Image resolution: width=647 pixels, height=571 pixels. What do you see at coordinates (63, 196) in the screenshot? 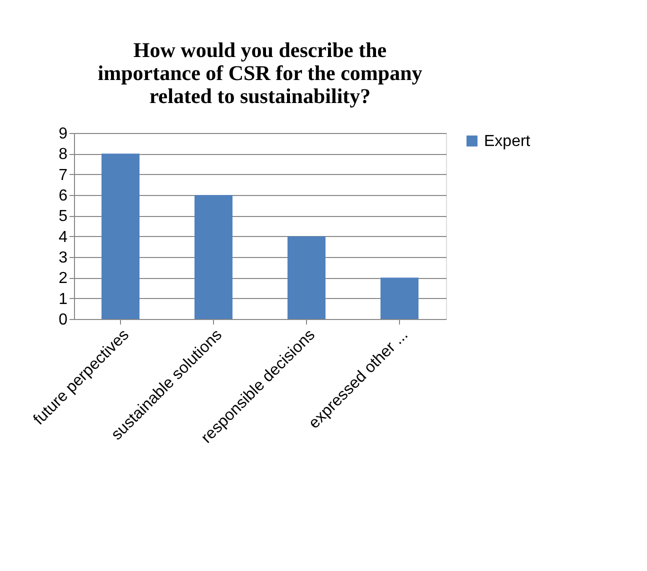
I see `y-tick-label: 6` at bounding box center [63, 196].